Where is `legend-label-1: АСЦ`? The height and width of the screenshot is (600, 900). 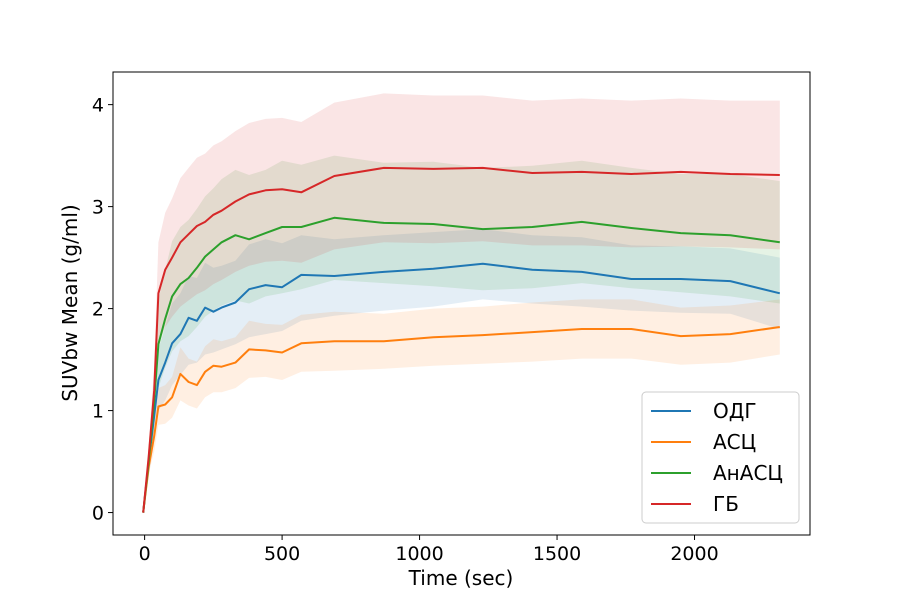 legend-label-1: АСЦ is located at coordinates (734, 442).